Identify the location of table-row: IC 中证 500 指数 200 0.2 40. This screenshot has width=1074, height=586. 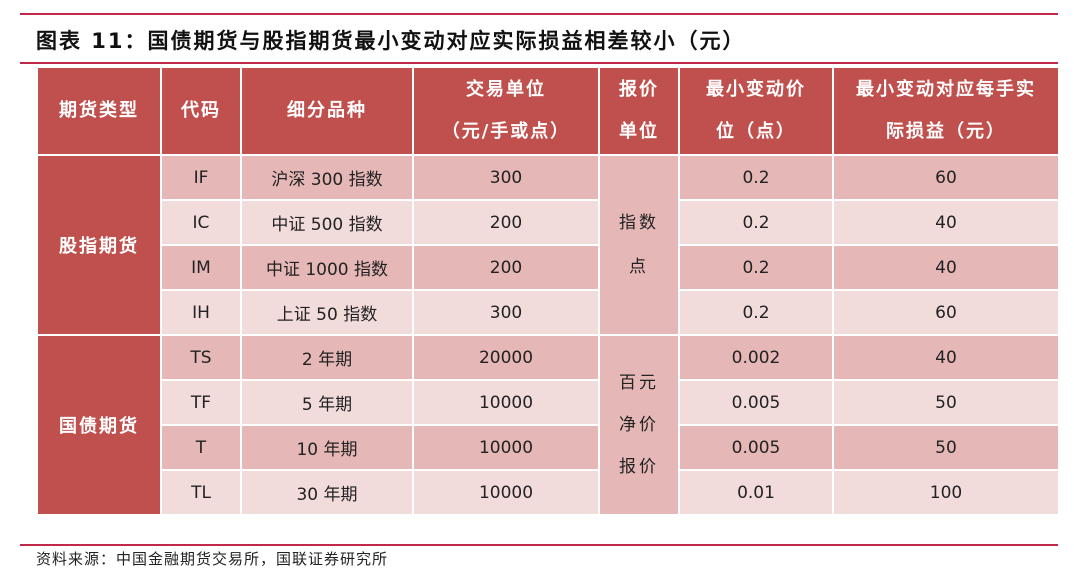
(548, 222).